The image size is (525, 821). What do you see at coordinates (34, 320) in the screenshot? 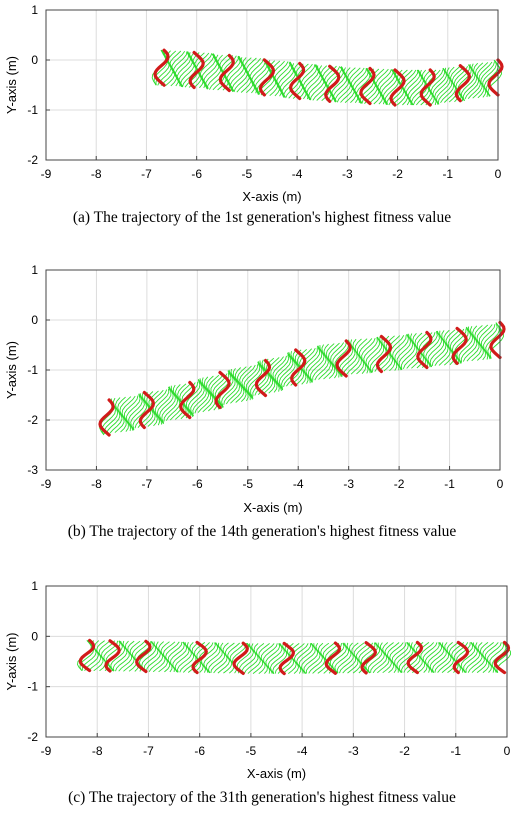
I see `y-tick-label: 0` at bounding box center [34, 320].